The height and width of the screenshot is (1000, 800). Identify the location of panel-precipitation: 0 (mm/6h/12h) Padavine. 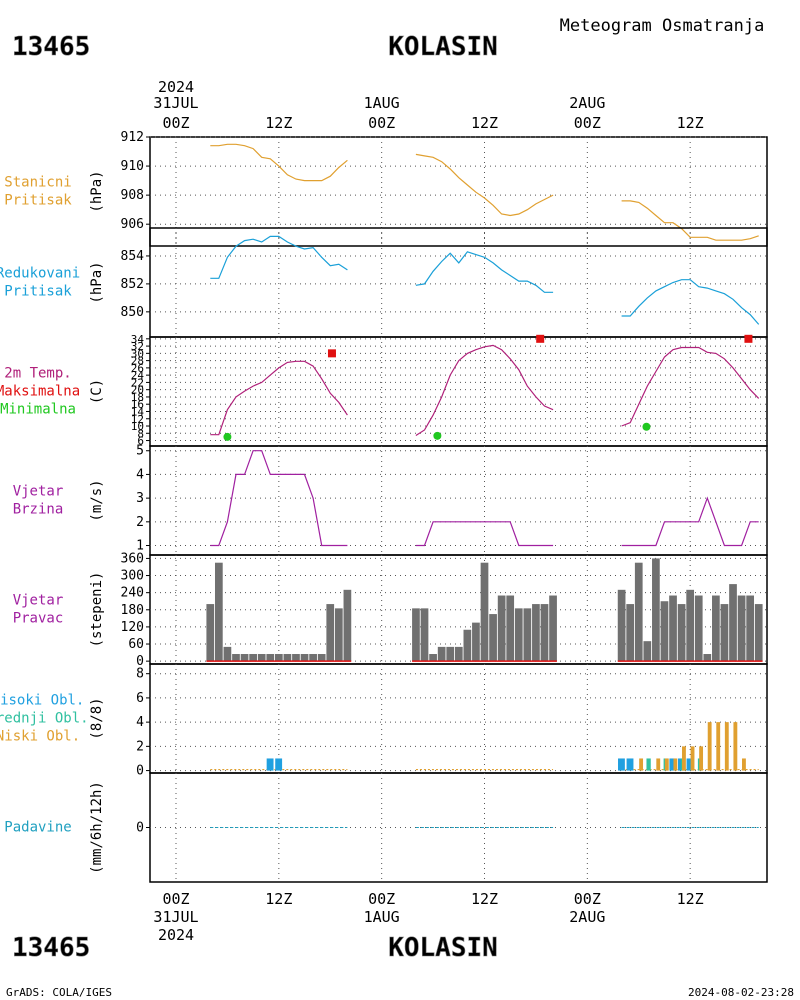
(386, 827).